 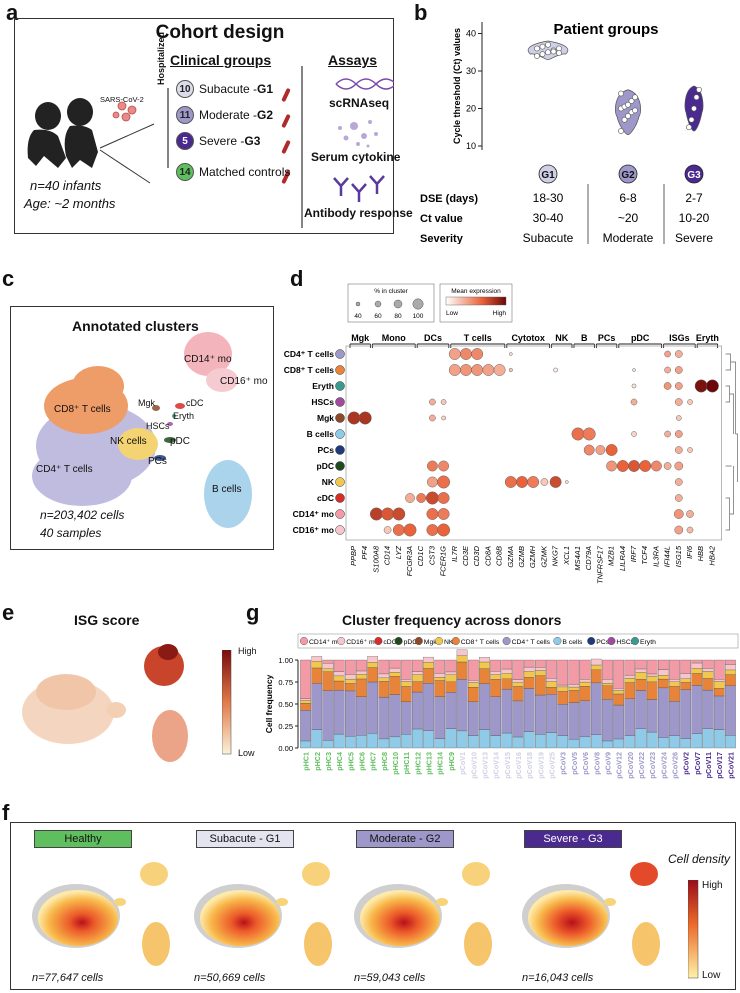 I want to click on isg-colorbar, so click(x=227, y=702).